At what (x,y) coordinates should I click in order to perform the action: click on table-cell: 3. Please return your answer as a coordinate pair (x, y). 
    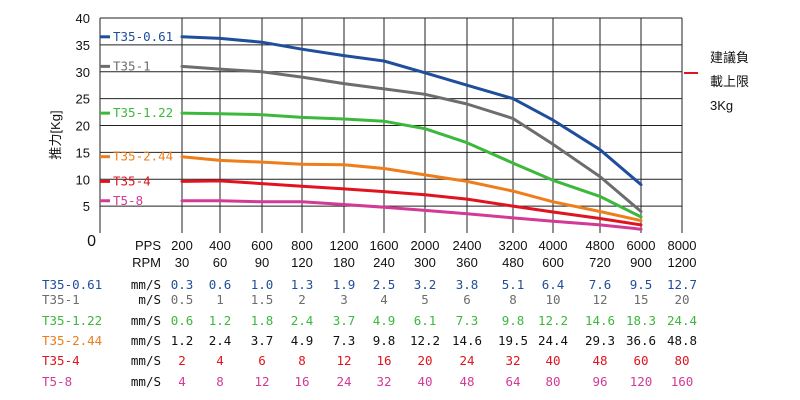
    Looking at the image, I should click on (344, 299).